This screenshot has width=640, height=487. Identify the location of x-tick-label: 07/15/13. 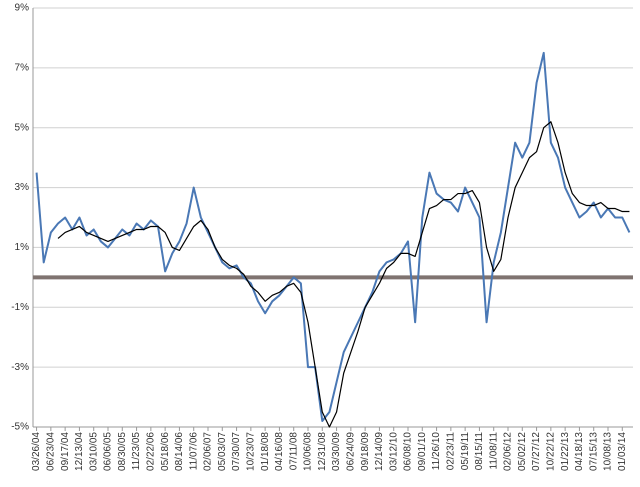
(593, 451).